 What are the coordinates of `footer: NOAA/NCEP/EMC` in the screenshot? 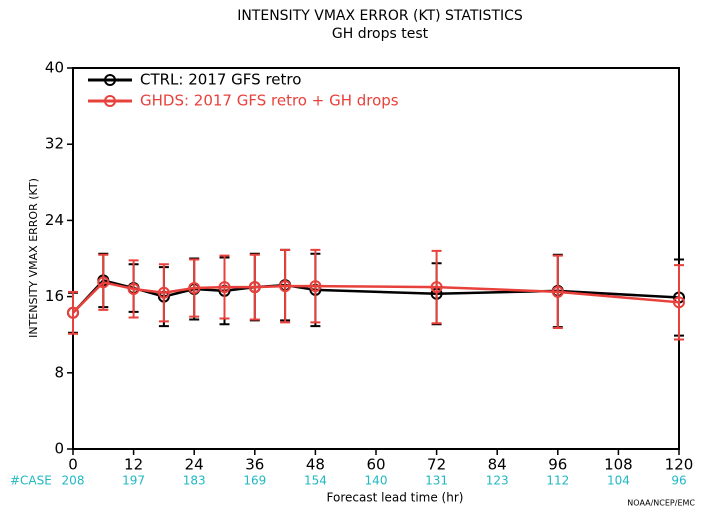 It's located at (661, 503).